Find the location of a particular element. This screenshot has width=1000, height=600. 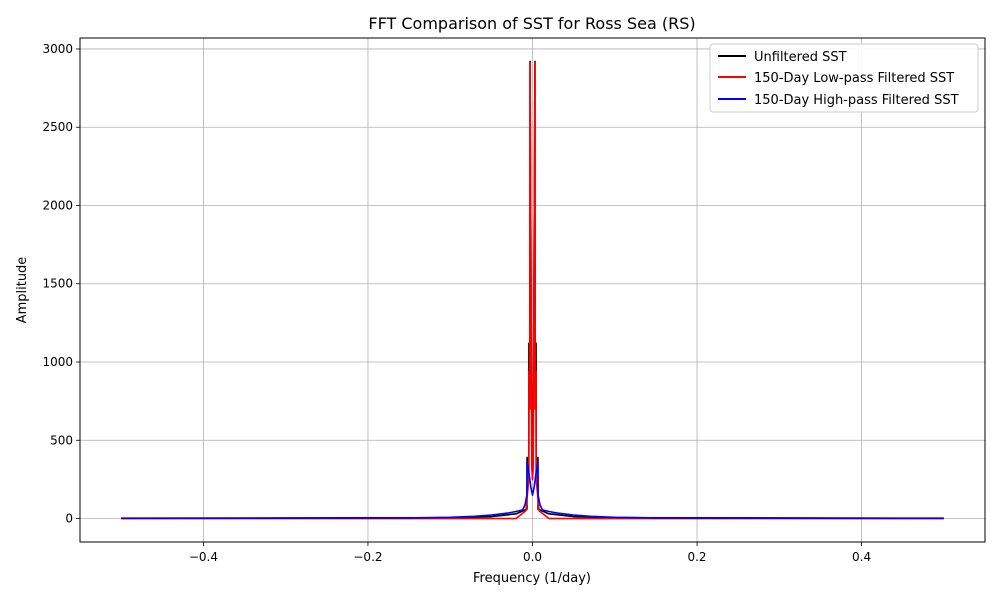

y-tick-label: 1000 is located at coordinates (57, 362).